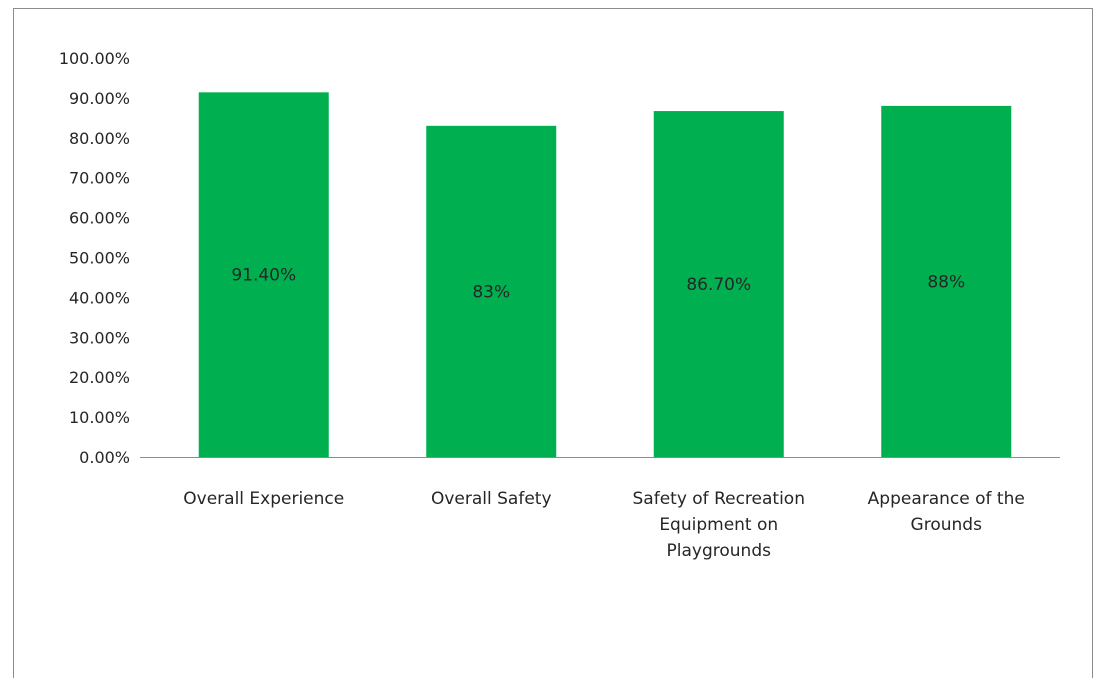  What do you see at coordinates (99, 178) in the screenshot?
I see `y-tick-label: 70.00%` at bounding box center [99, 178].